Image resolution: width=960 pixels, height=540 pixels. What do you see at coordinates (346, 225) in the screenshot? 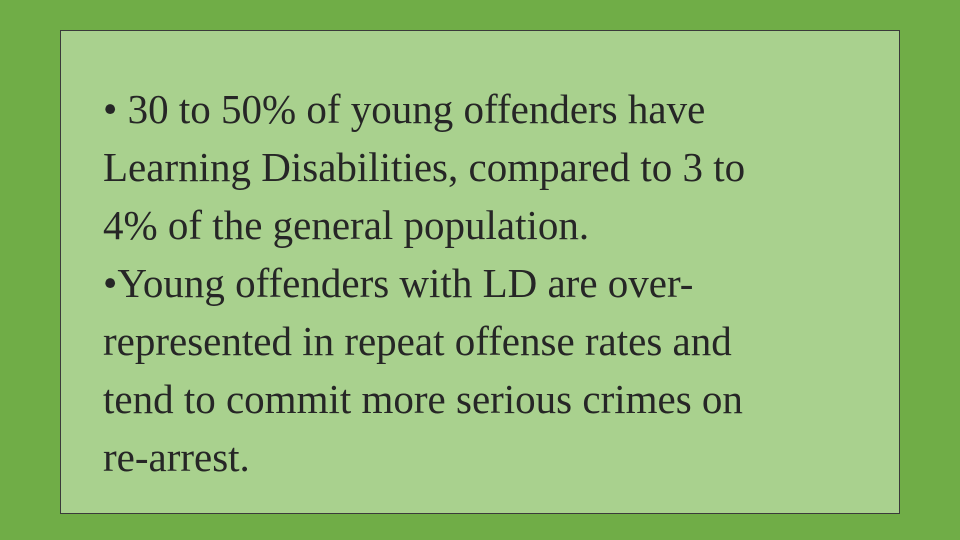
I see `bullet-line: 4% of the general population.` at bounding box center [346, 225].